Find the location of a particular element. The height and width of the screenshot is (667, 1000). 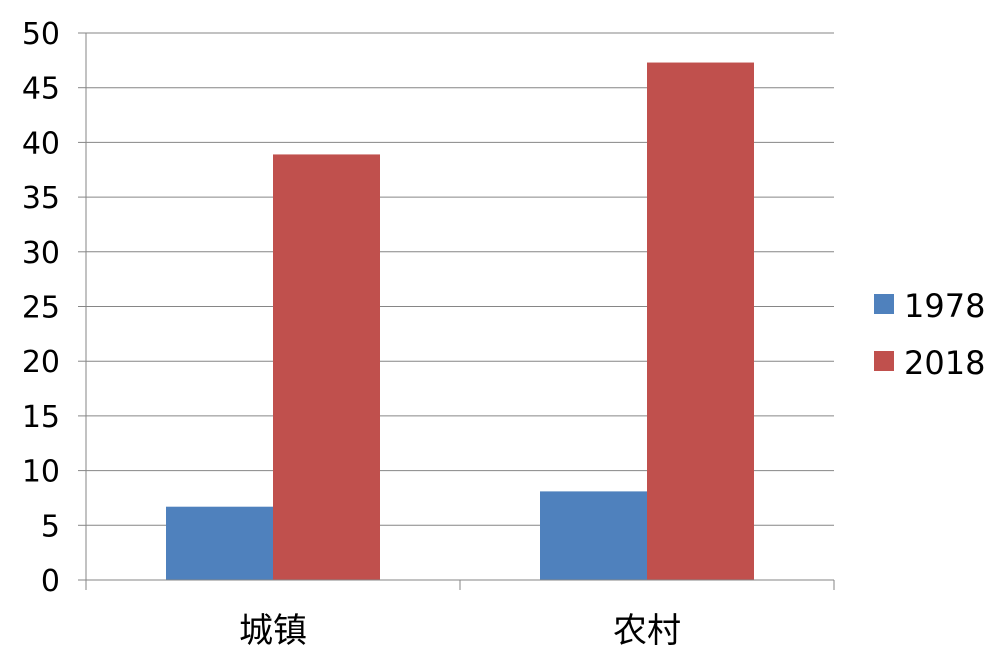

y-tick-label: 20 is located at coordinates (41, 362).